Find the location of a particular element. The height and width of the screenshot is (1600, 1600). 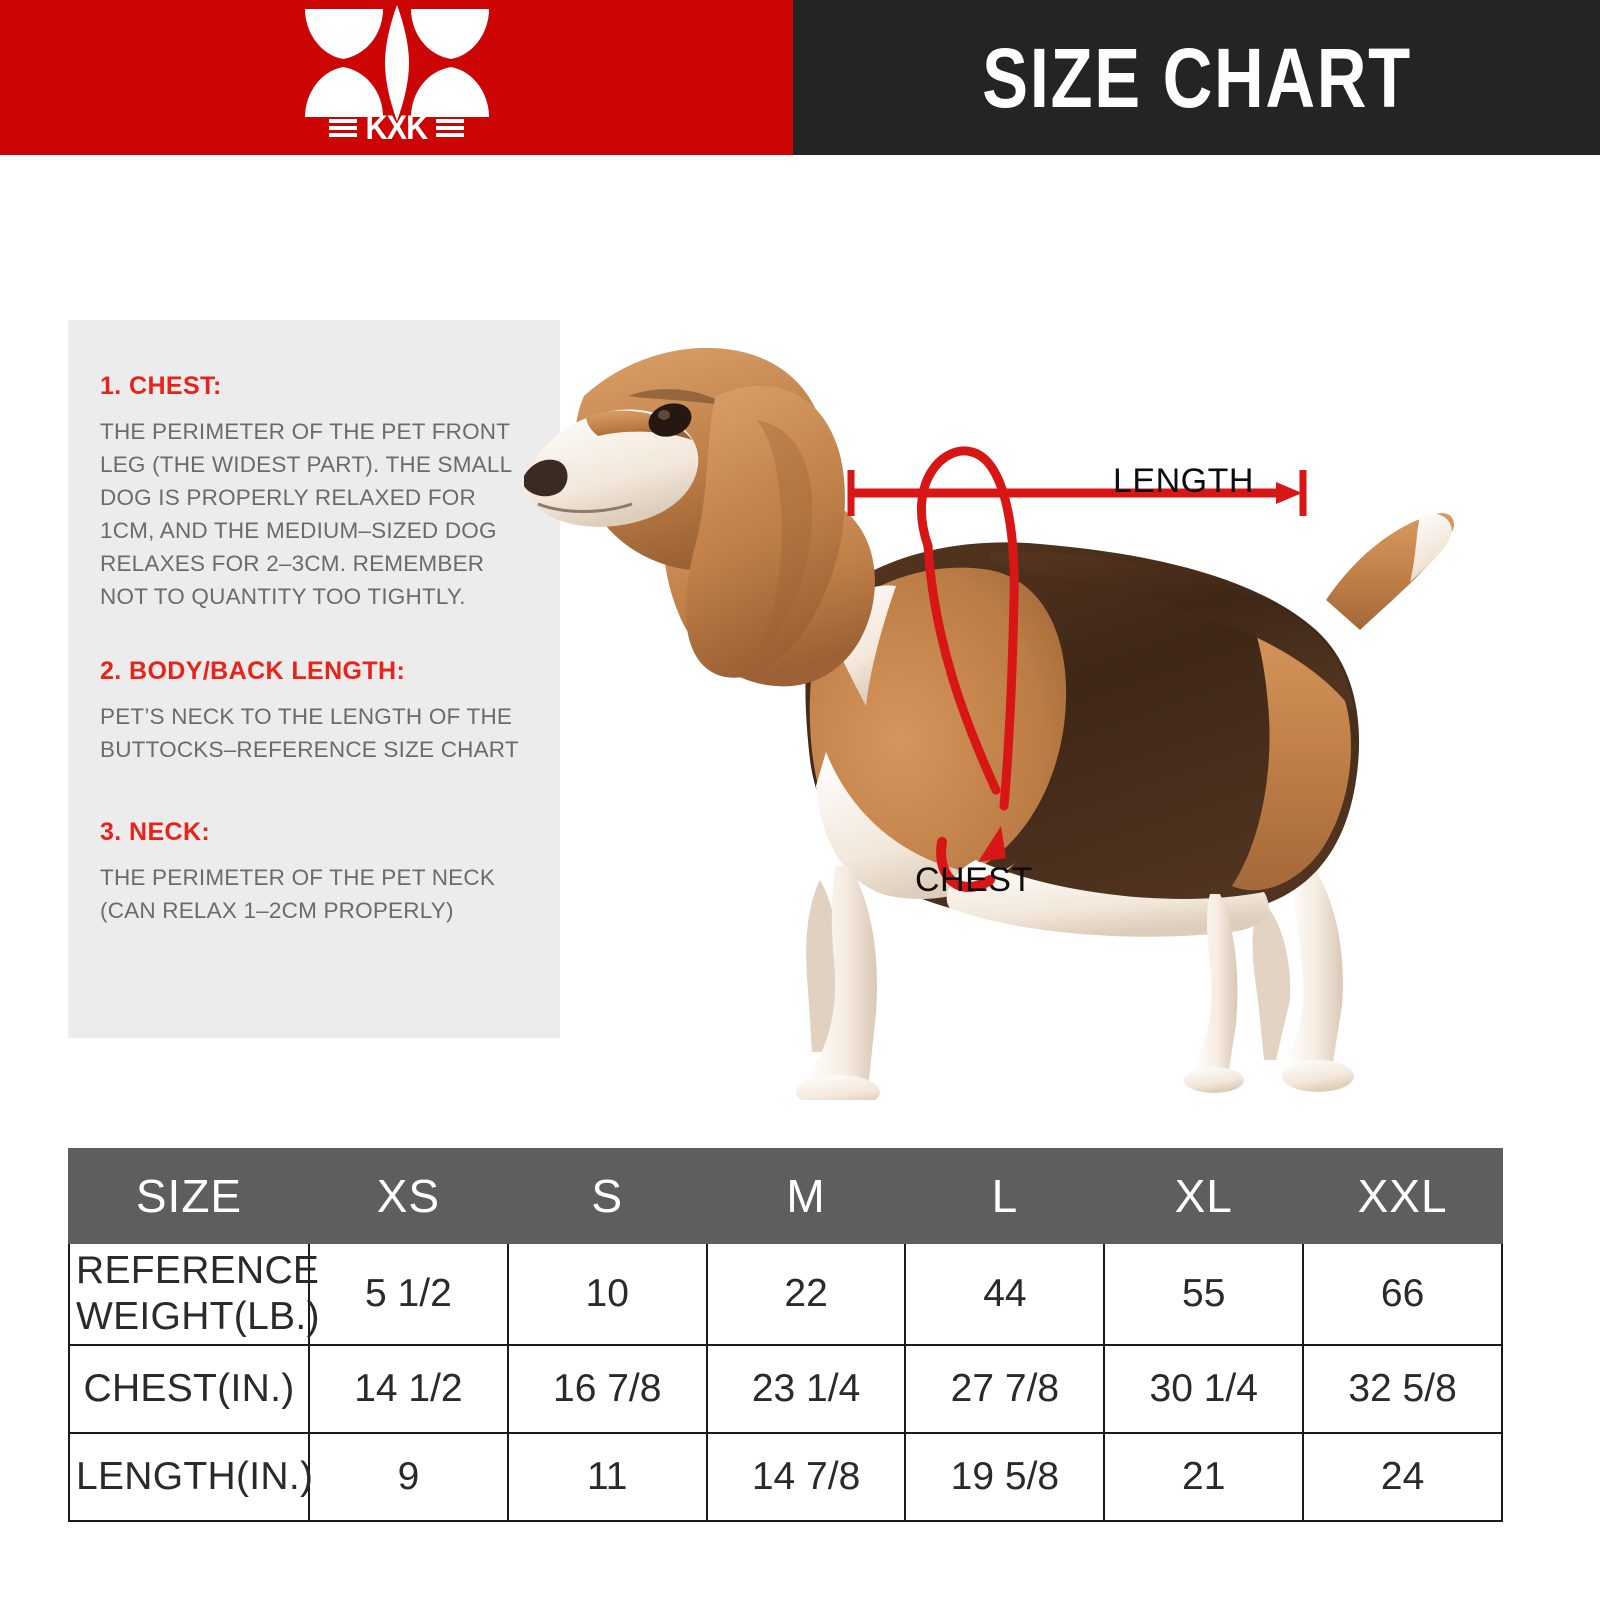

brand-panel: KXK is located at coordinates (396, 77).